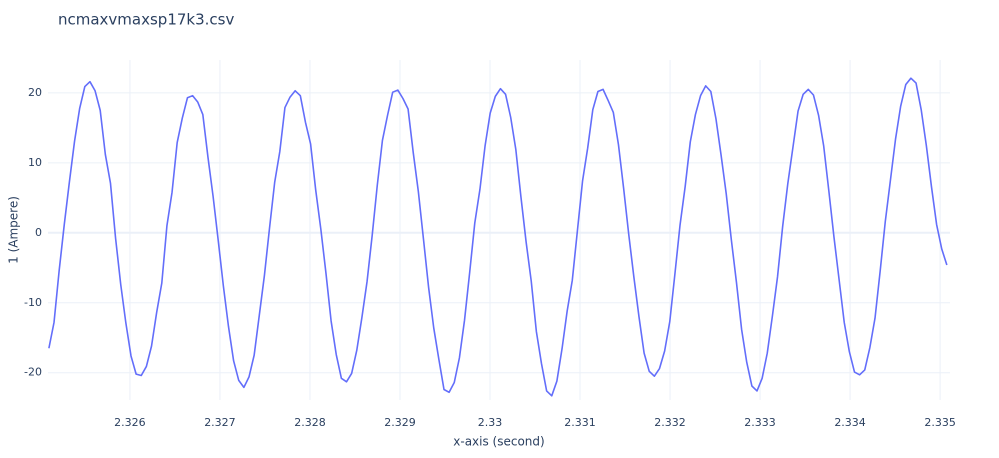 This screenshot has width=999, height=458. What do you see at coordinates (220, 422) in the screenshot?
I see `x-tick-label: 2.327` at bounding box center [220, 422].